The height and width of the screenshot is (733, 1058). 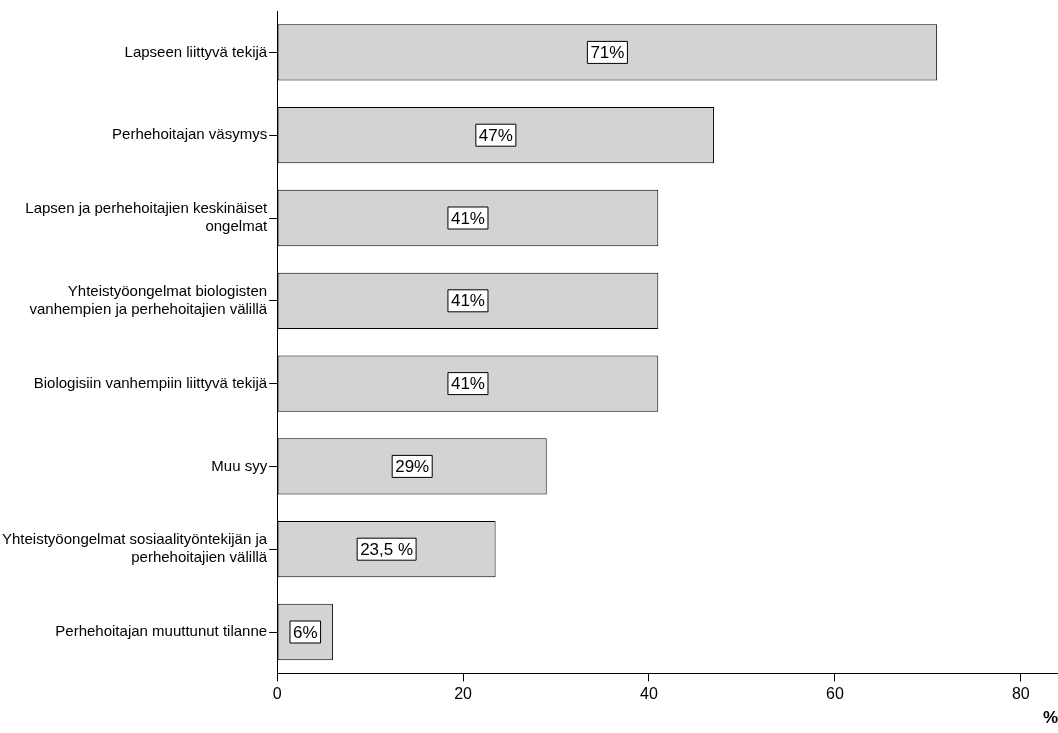 I want to click on data-label: 71%, so click(x=607, y=53).